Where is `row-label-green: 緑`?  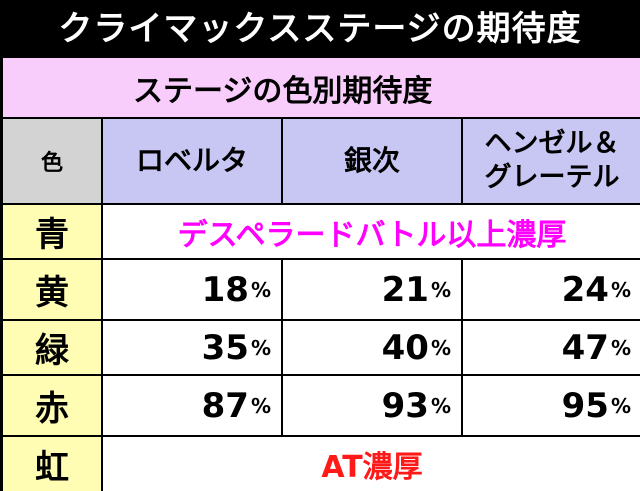
row-label-green: 緑 is located at coordinates (52, 347).